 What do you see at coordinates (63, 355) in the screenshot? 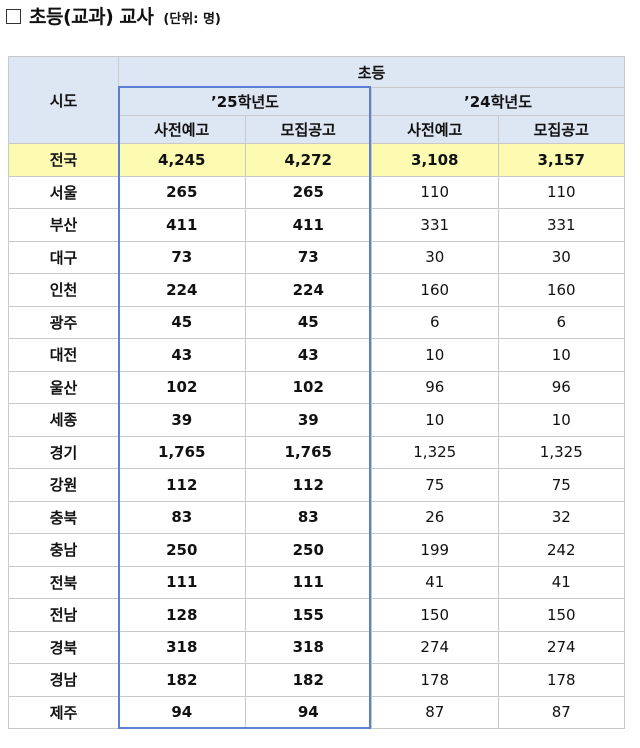
I see `region-cell: 대전` at bounding box center [63, 355].